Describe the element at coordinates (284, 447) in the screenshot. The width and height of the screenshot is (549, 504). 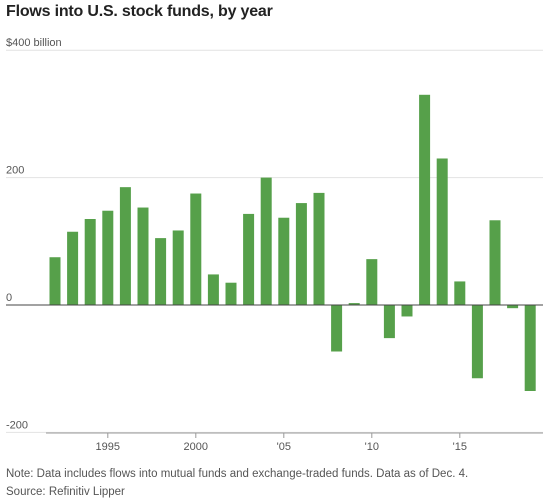
I see `x-tick-label: '05` at that location.